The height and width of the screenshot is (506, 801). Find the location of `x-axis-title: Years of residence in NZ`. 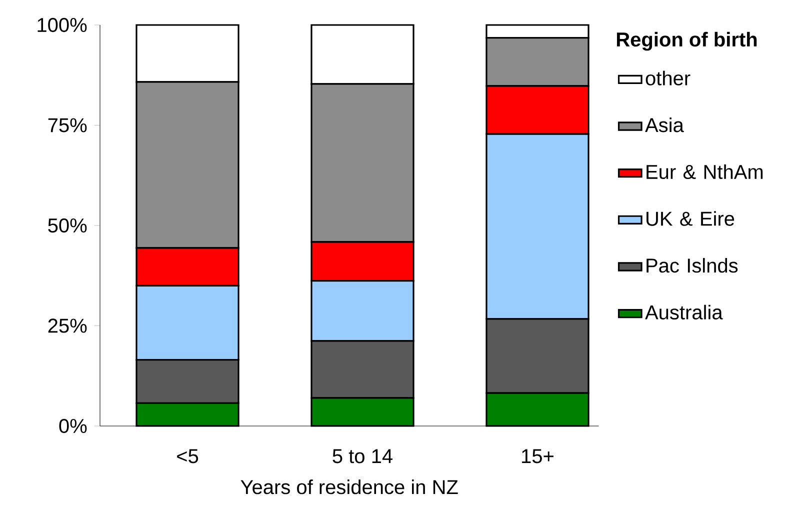

x-axis-title: Years of residence in NZ is located at coordinates (349, 486).